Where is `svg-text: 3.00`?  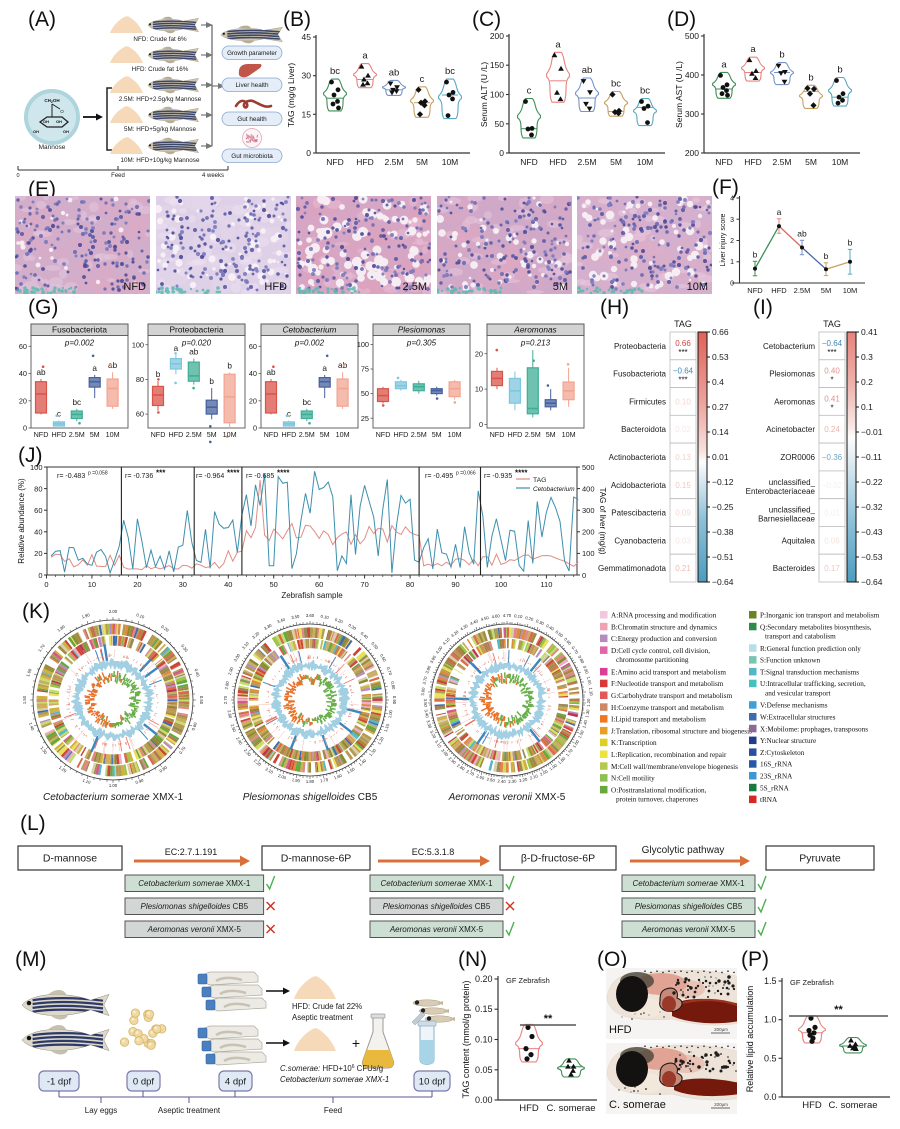
svg-text: 3.00 is located at coordinates (237, 657).